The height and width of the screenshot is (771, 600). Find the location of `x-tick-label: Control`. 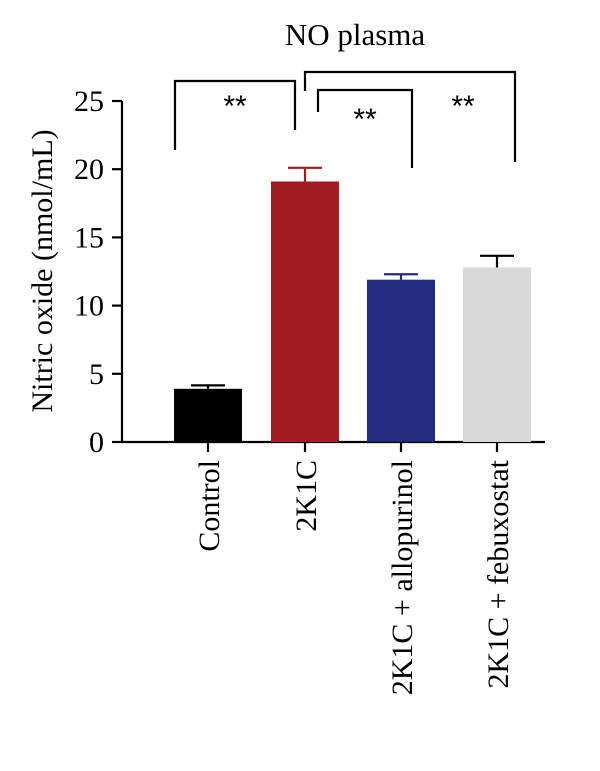

x-tick-label: Control is located at coordinates (209, 506).